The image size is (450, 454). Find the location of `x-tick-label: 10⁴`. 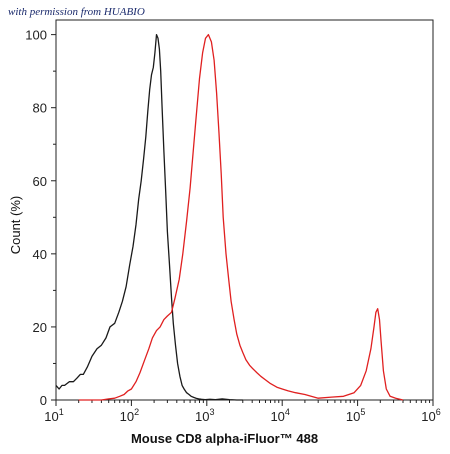

x-tick-label: 10⁴ is located at coordinates (279, 415).